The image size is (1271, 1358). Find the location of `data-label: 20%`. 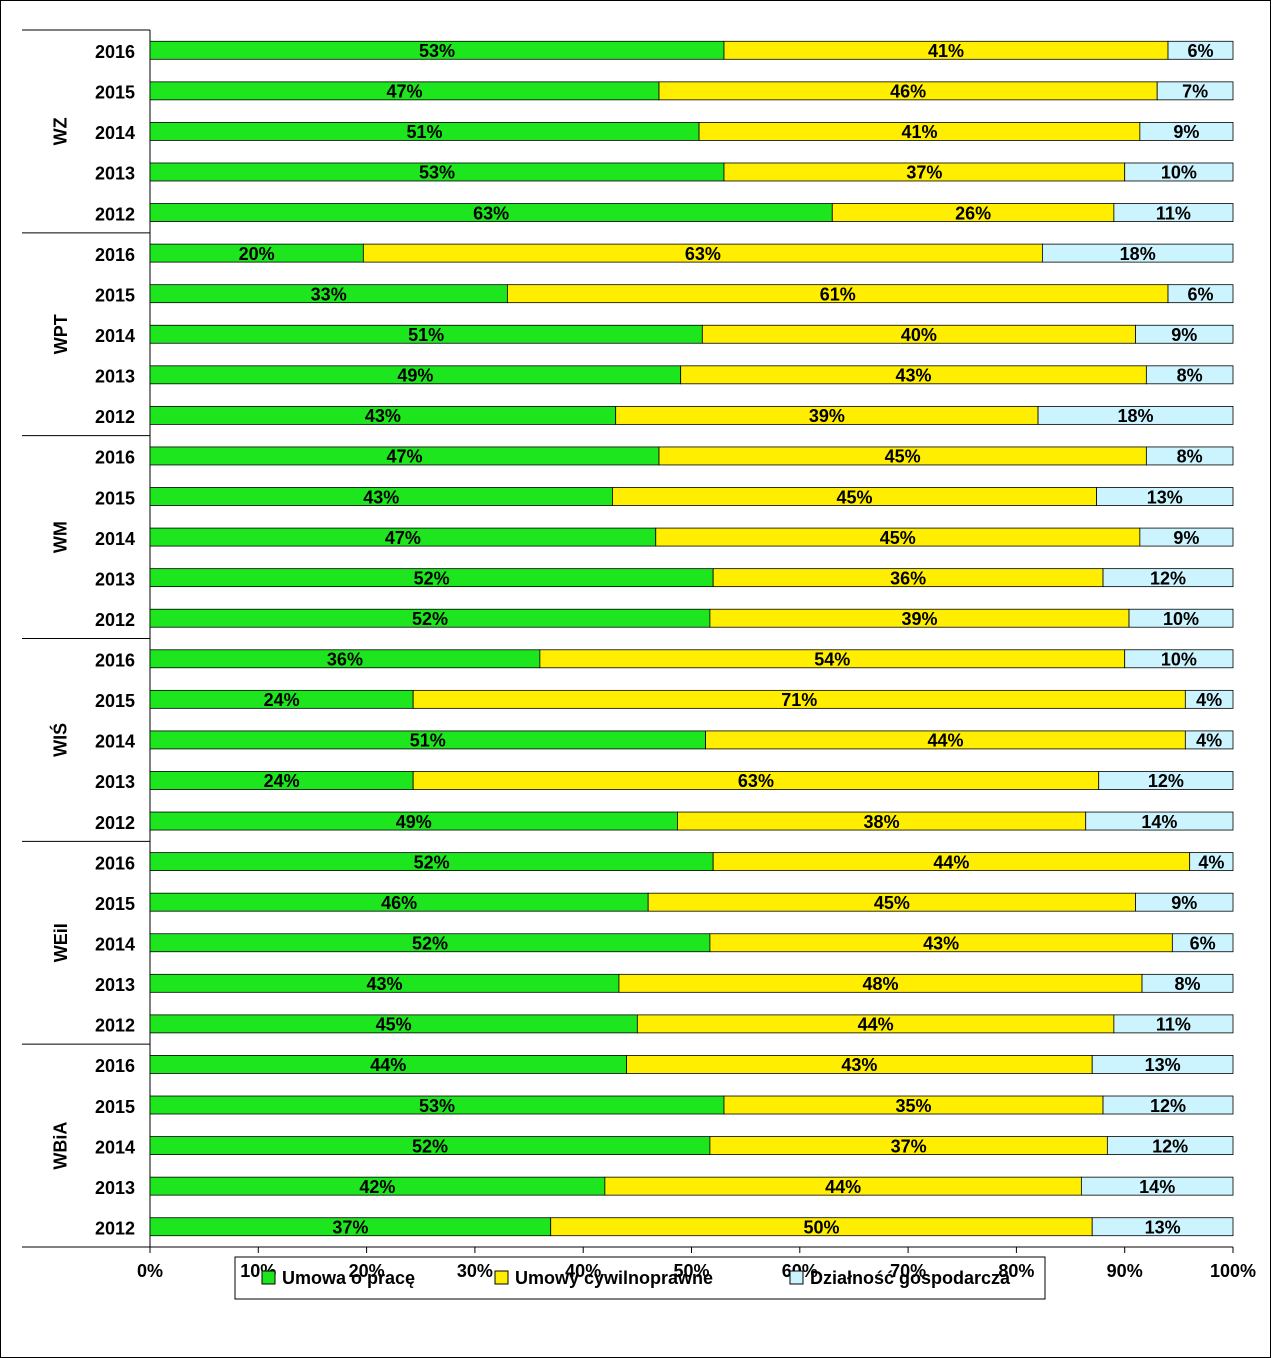

data-label: 20% is located at coordinates (257, 254).